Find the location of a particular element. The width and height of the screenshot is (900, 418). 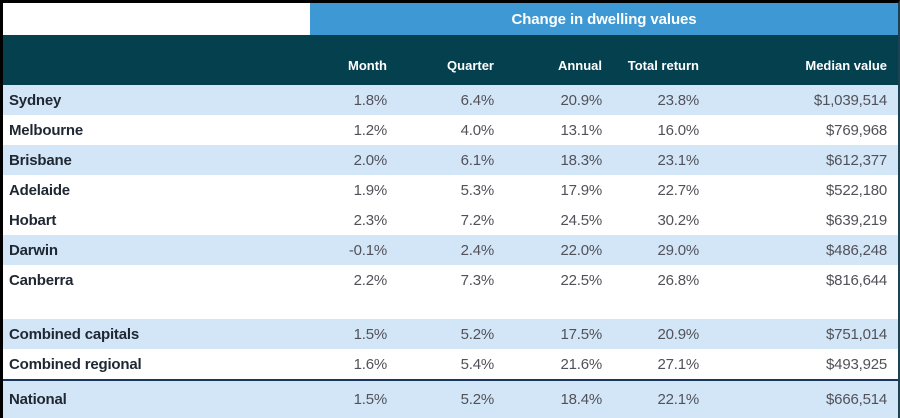

cell-quarter: 6.4% is located at coordinates (477, 100).